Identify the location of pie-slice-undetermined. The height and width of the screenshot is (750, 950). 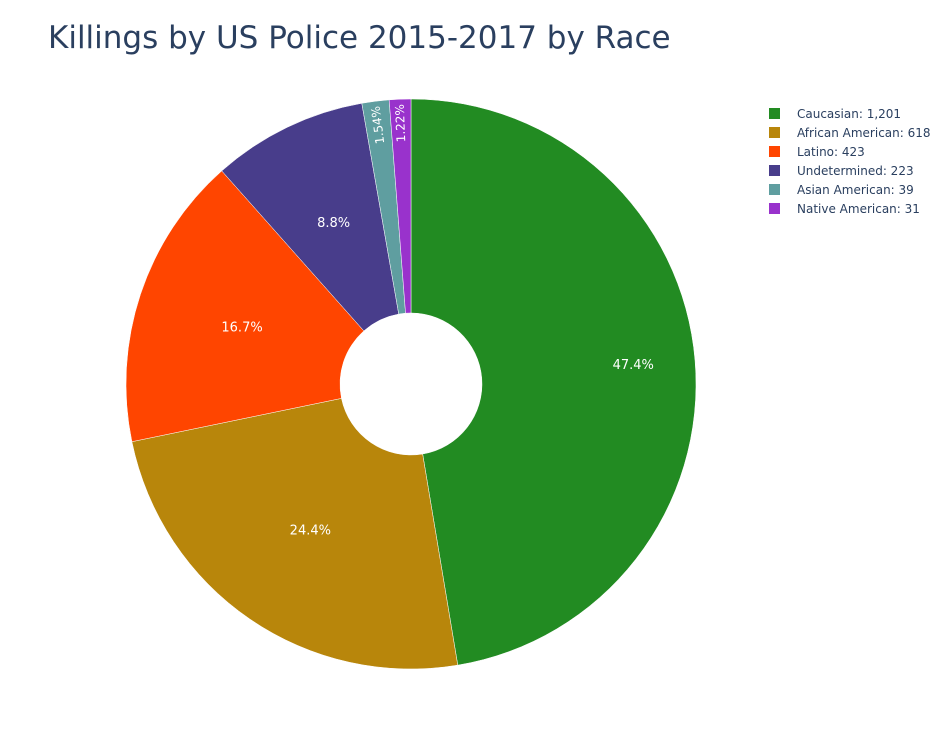
(310, 217).